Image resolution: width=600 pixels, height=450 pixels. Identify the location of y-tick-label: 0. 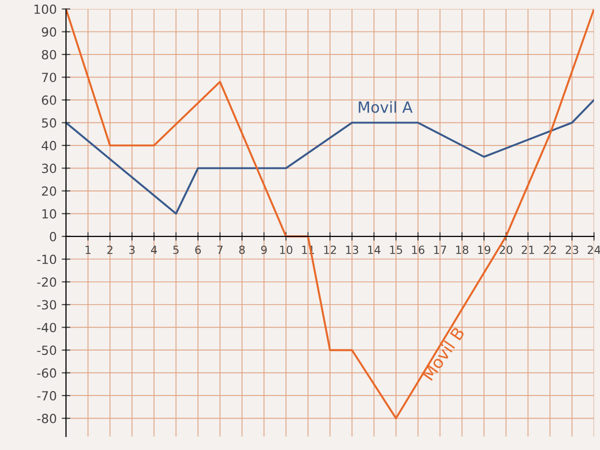
(53, 237).